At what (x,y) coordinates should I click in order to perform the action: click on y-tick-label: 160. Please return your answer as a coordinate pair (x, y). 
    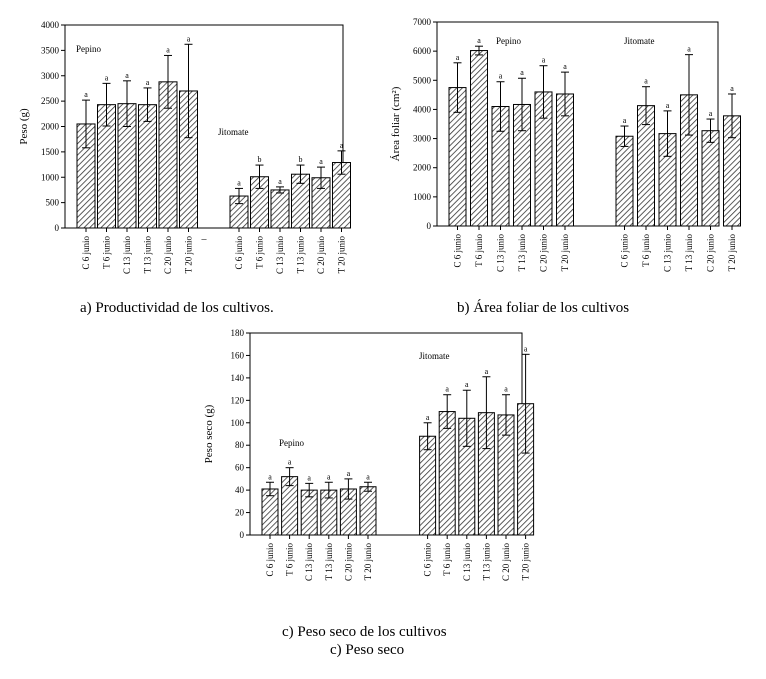
    Looking at the image, I should click on (238, 355).